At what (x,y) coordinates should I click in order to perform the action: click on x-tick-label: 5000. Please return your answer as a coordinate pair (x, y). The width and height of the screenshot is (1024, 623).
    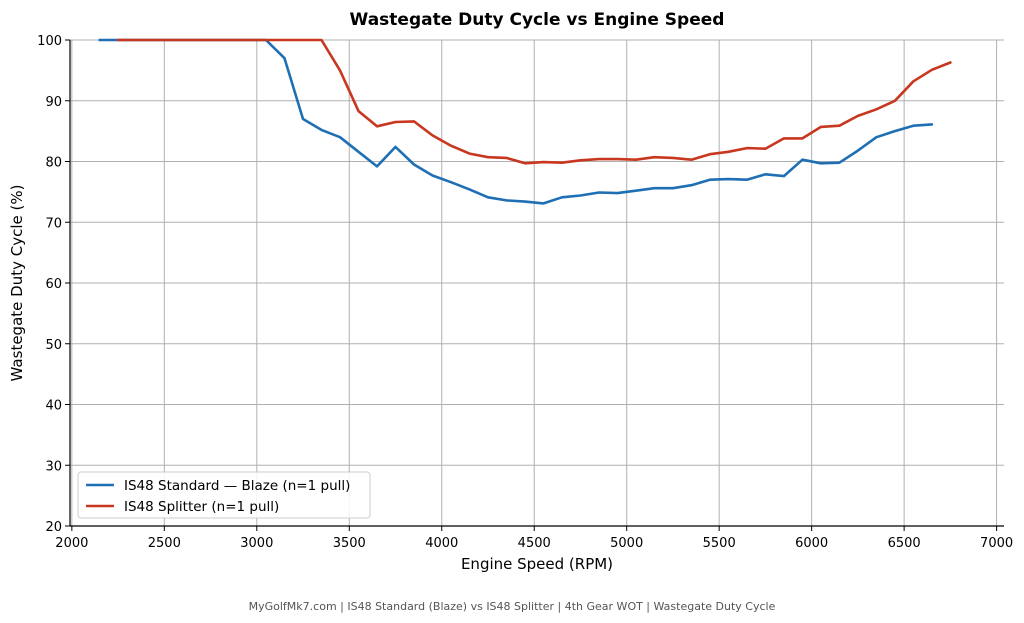
    Looking at the image, I should click on (626, 543).